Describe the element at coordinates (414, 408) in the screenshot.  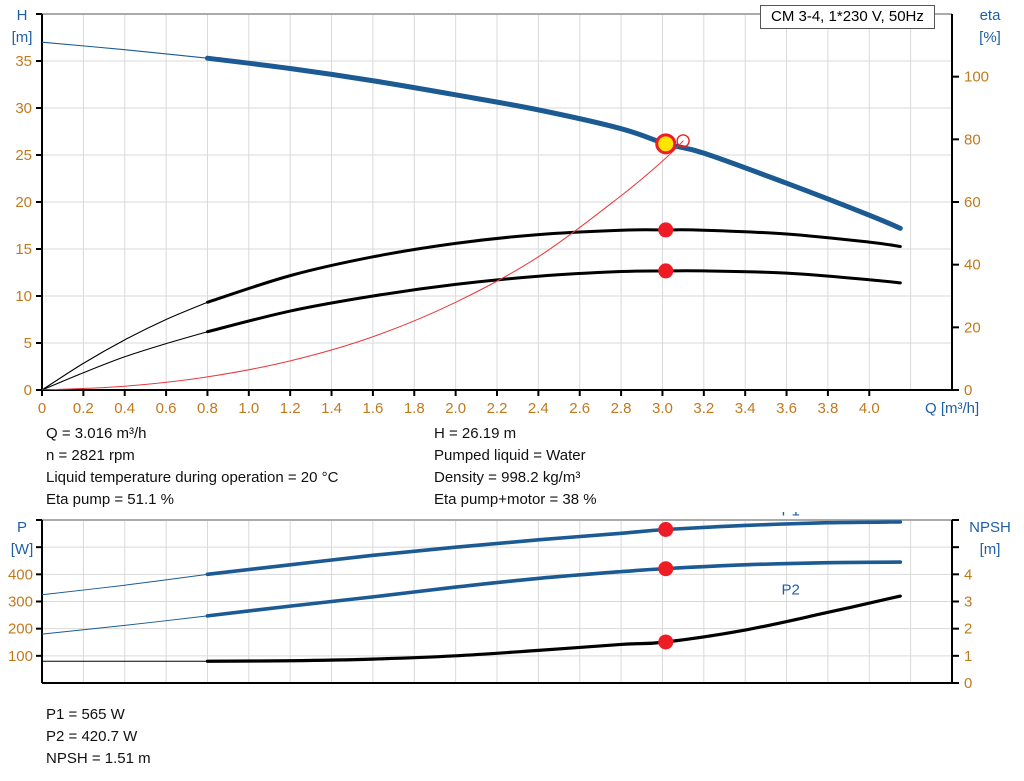
I see `x-tick-label: 1.8` at that location.